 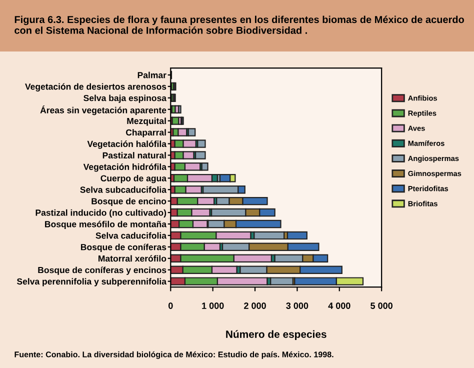 I want to click on y-tick-label: Matorral xerófilo, so click(x=132, y=258).